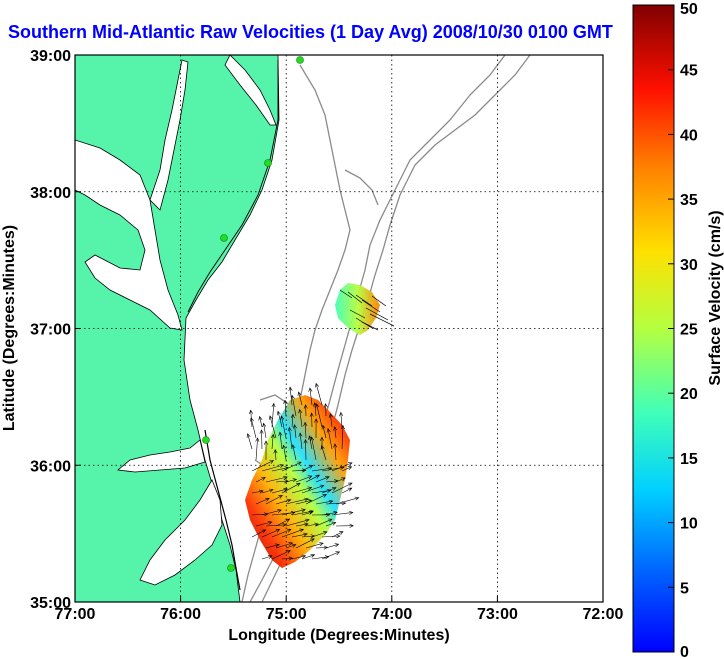  I want to click on x-tick-label: 75:00, so click(286, 614).